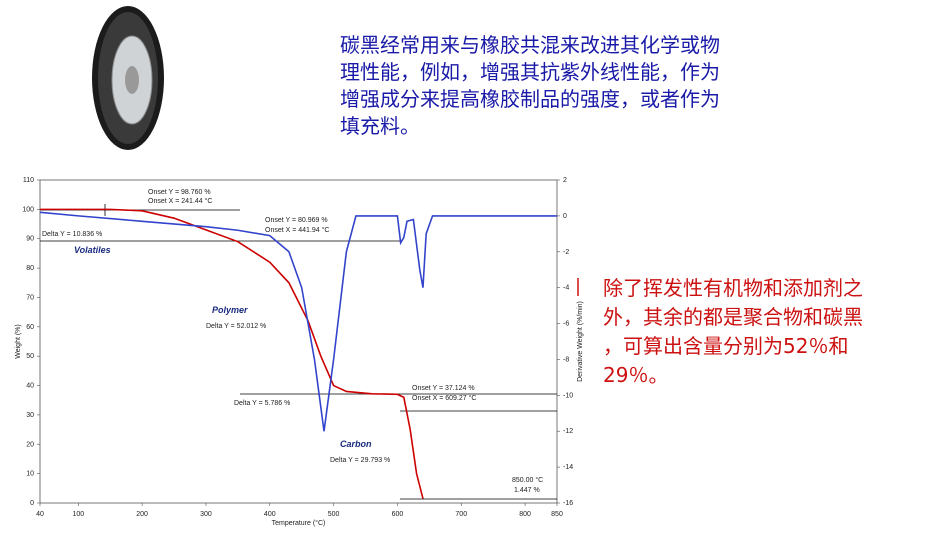 The height and width of the screenshot is (551, 942). I want to click on y2-axis-label: Derivative Weight (%/min), so click(580, 341).